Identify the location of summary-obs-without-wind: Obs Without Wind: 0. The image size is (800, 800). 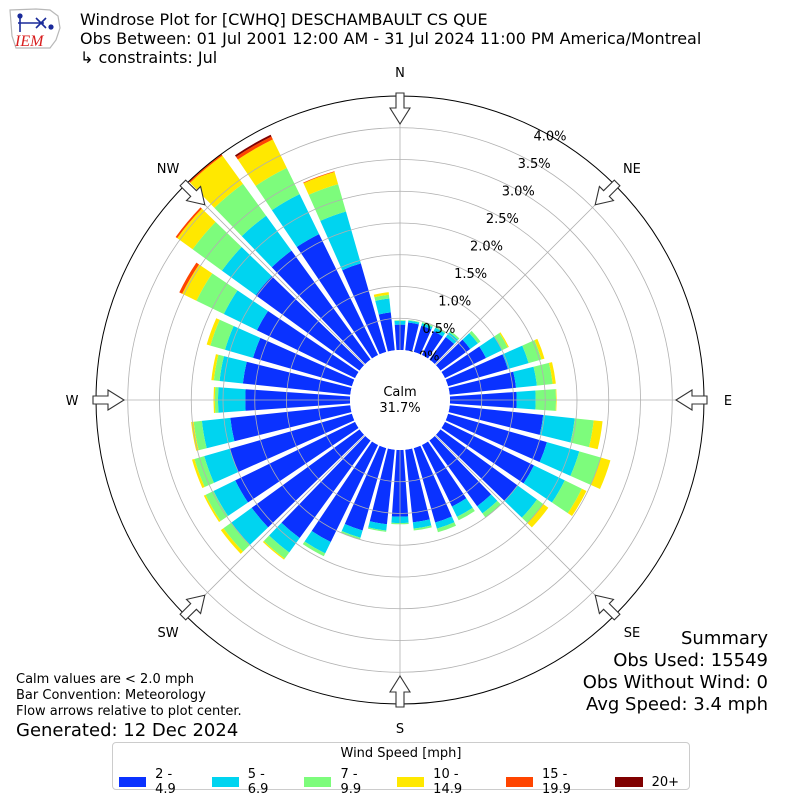
(675, 682).